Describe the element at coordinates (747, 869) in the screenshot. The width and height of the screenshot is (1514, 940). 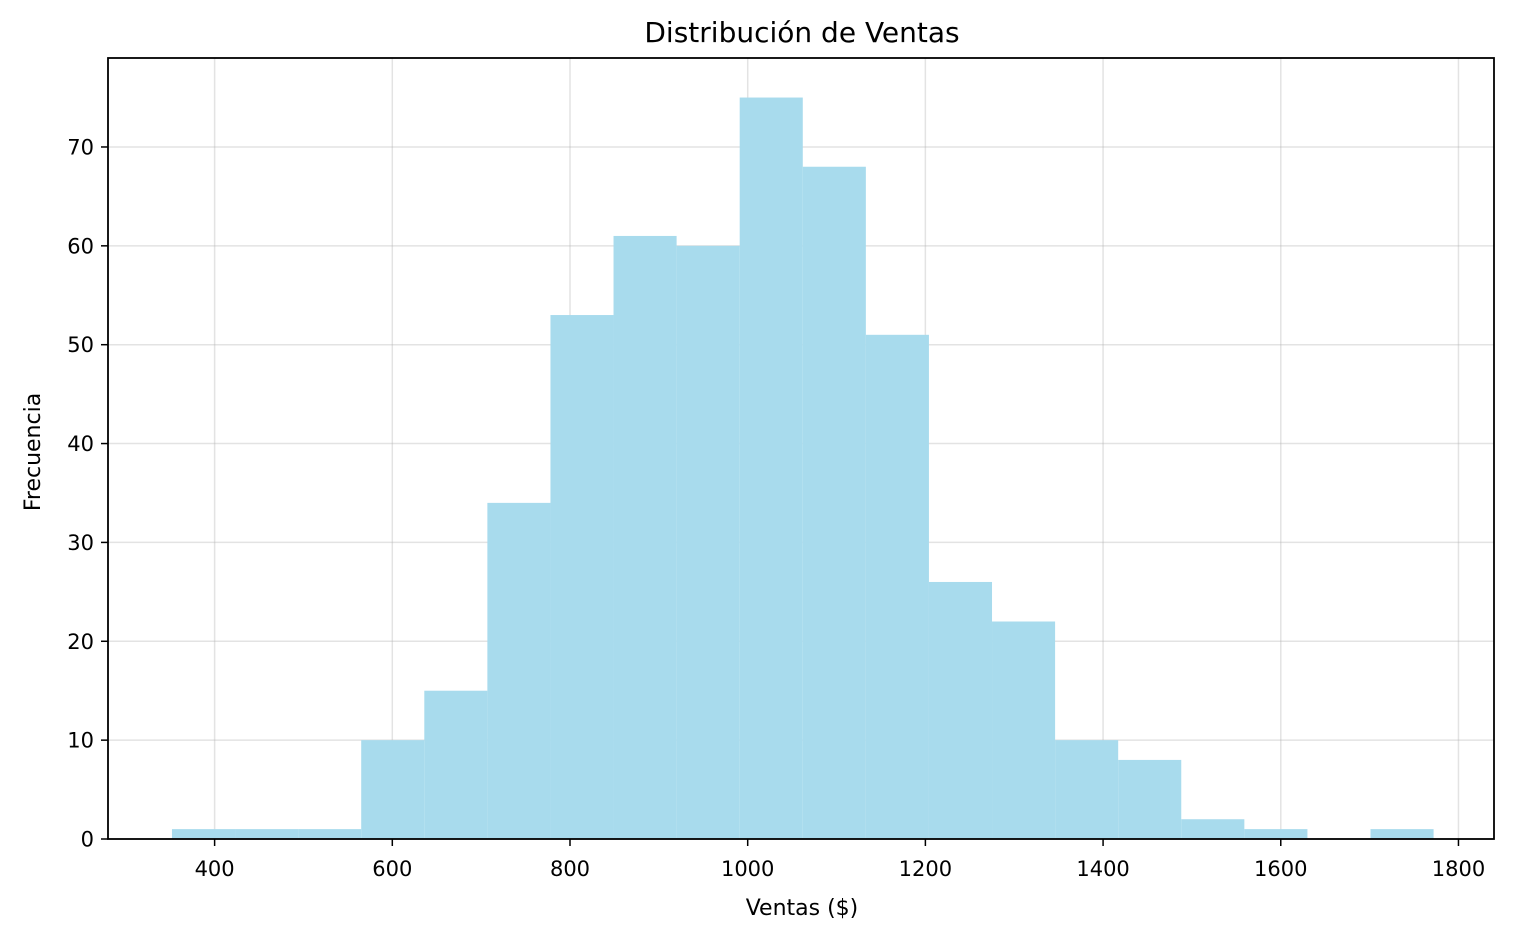
I see `x-tick-label: 1000` at that location.